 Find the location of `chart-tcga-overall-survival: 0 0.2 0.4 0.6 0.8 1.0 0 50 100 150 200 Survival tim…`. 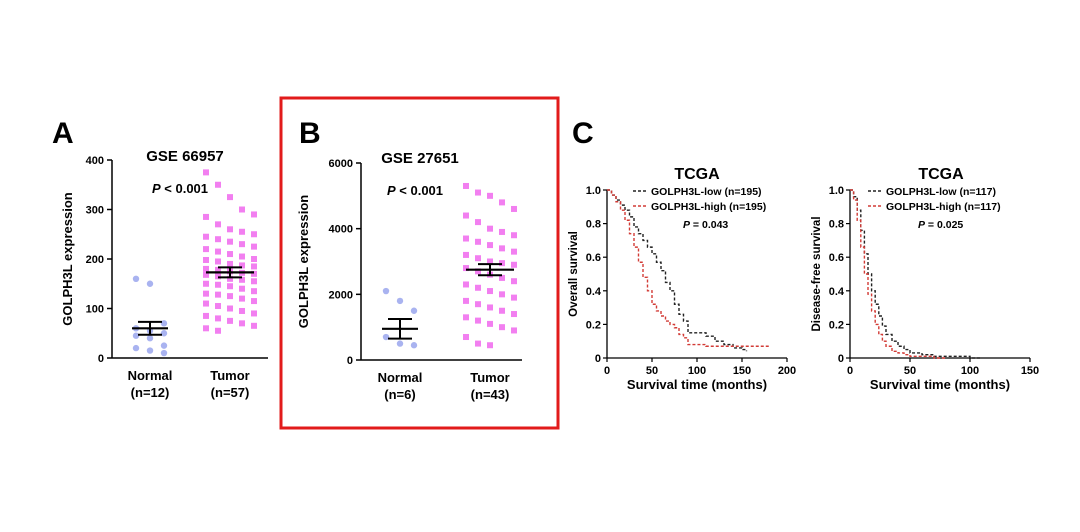

chart-tcga-overall-survival: 0 0.2 0.4 0.6 0.8 1.0 0 50 100 150 200 Survival tim… is located at coordinates (682, 279).